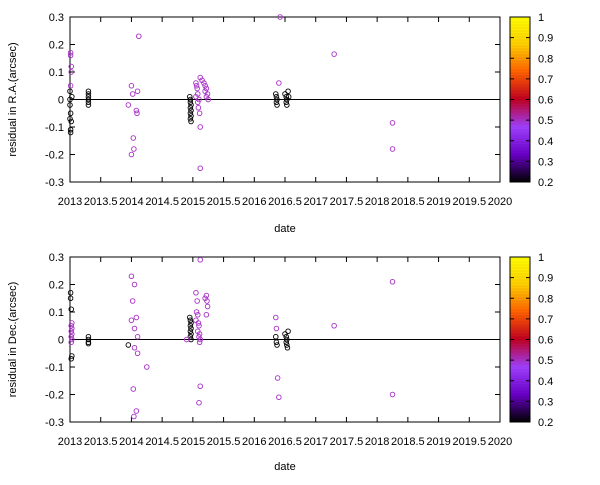 This screenshot has width=600, height=485. Describe the element at coordinates (284, 467) in the screenshot. I see `x-axis-title: date` at that location.